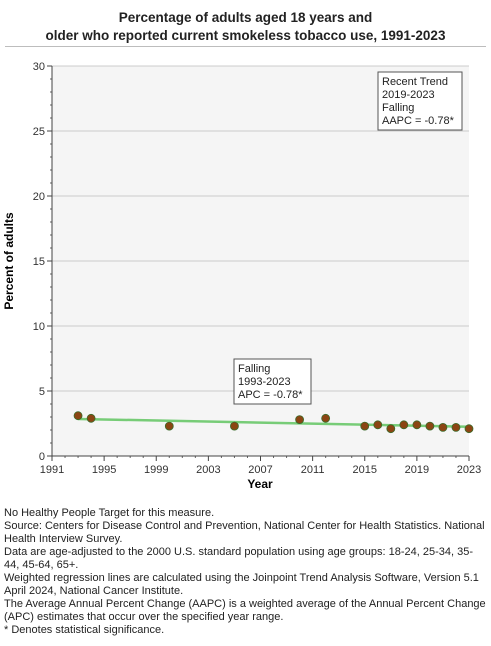 Image resolution: width=491 pixels, height=646 pixels. I want to click on x-tick-label-7: 2019, so click(417, 470).